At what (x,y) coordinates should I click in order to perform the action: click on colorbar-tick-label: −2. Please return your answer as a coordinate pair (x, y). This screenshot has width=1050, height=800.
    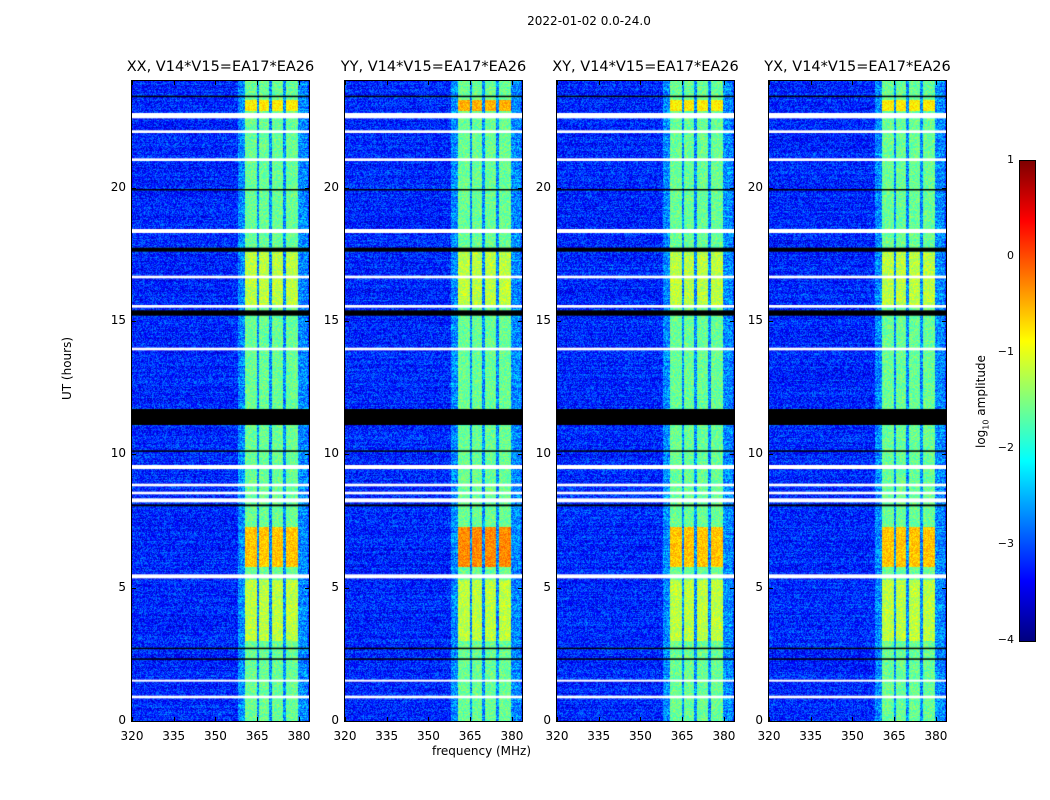
    Looking at the image, I should click on (1005, 447).